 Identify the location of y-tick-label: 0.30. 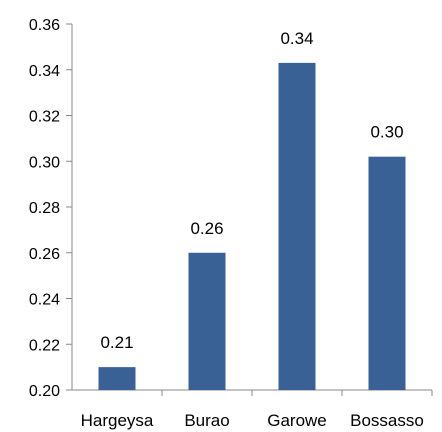
(44, 162).